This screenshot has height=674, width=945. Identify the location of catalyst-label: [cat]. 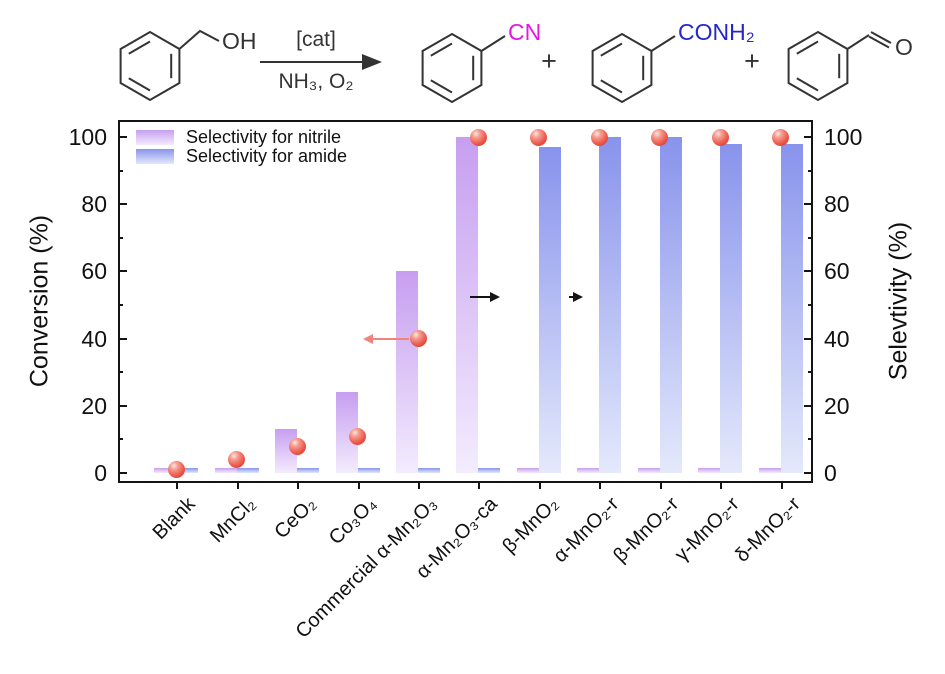
(316, 39).